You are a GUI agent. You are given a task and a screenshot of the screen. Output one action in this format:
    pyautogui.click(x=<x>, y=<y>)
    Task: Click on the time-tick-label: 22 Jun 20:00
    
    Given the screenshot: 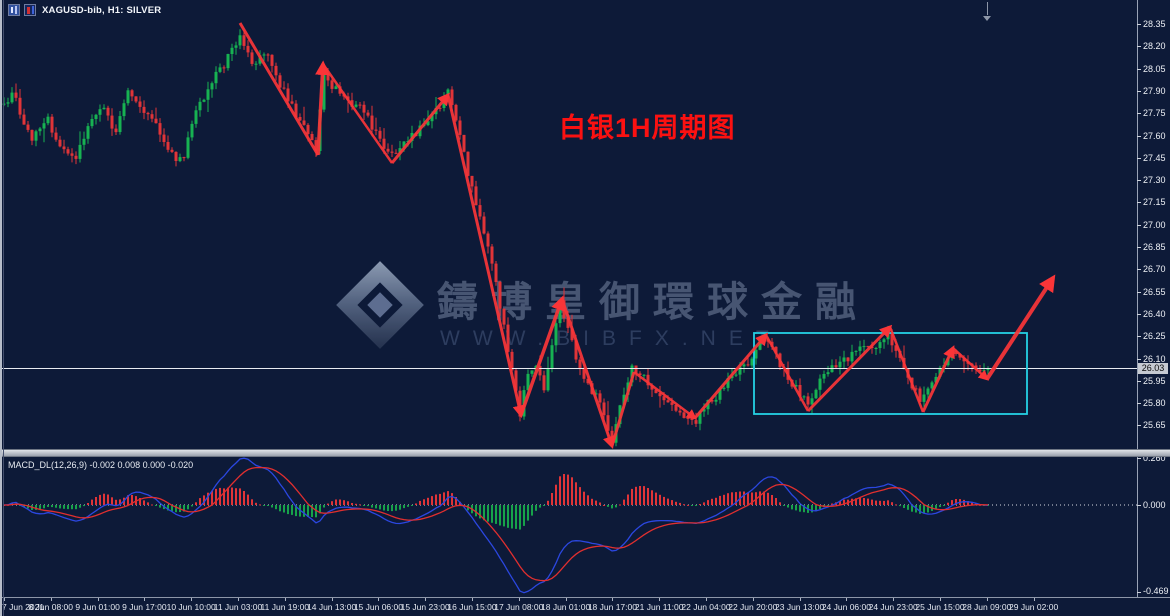 What is the action you would take?
    pyautogui.click(x=753, y=607)
    